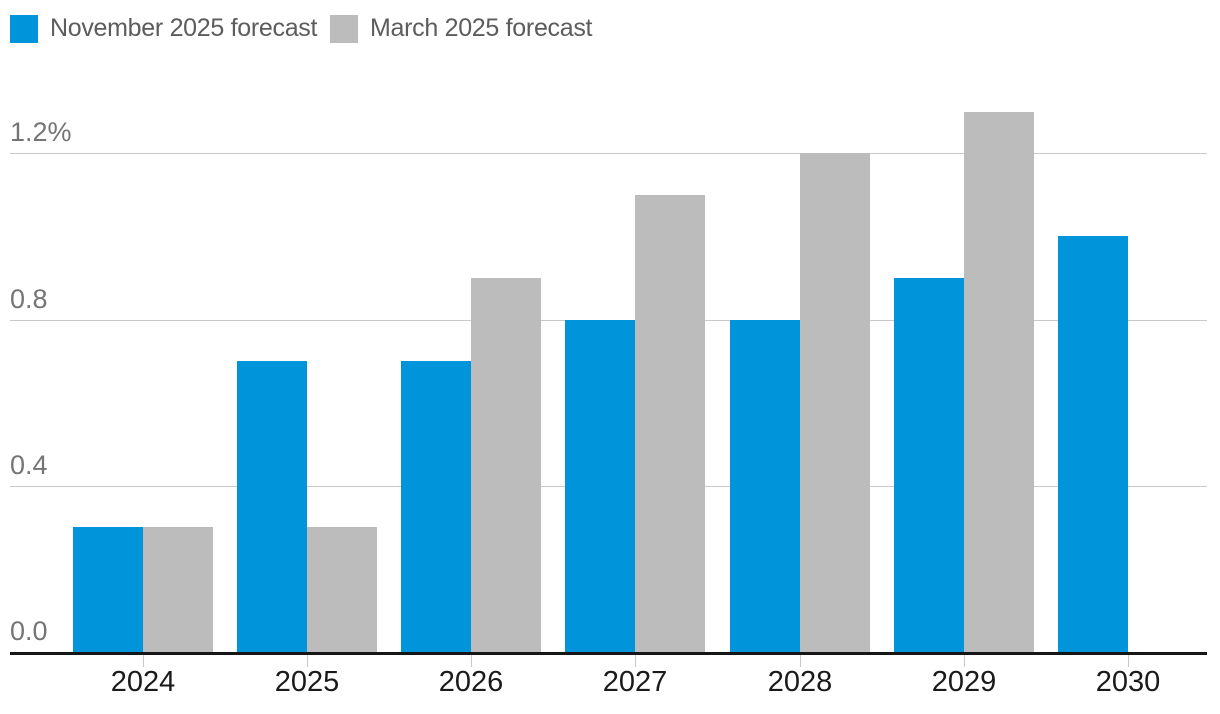 This screenshot has width=1220, height=714. I want to click on x-axis-tick-2027, so click(635, 661).